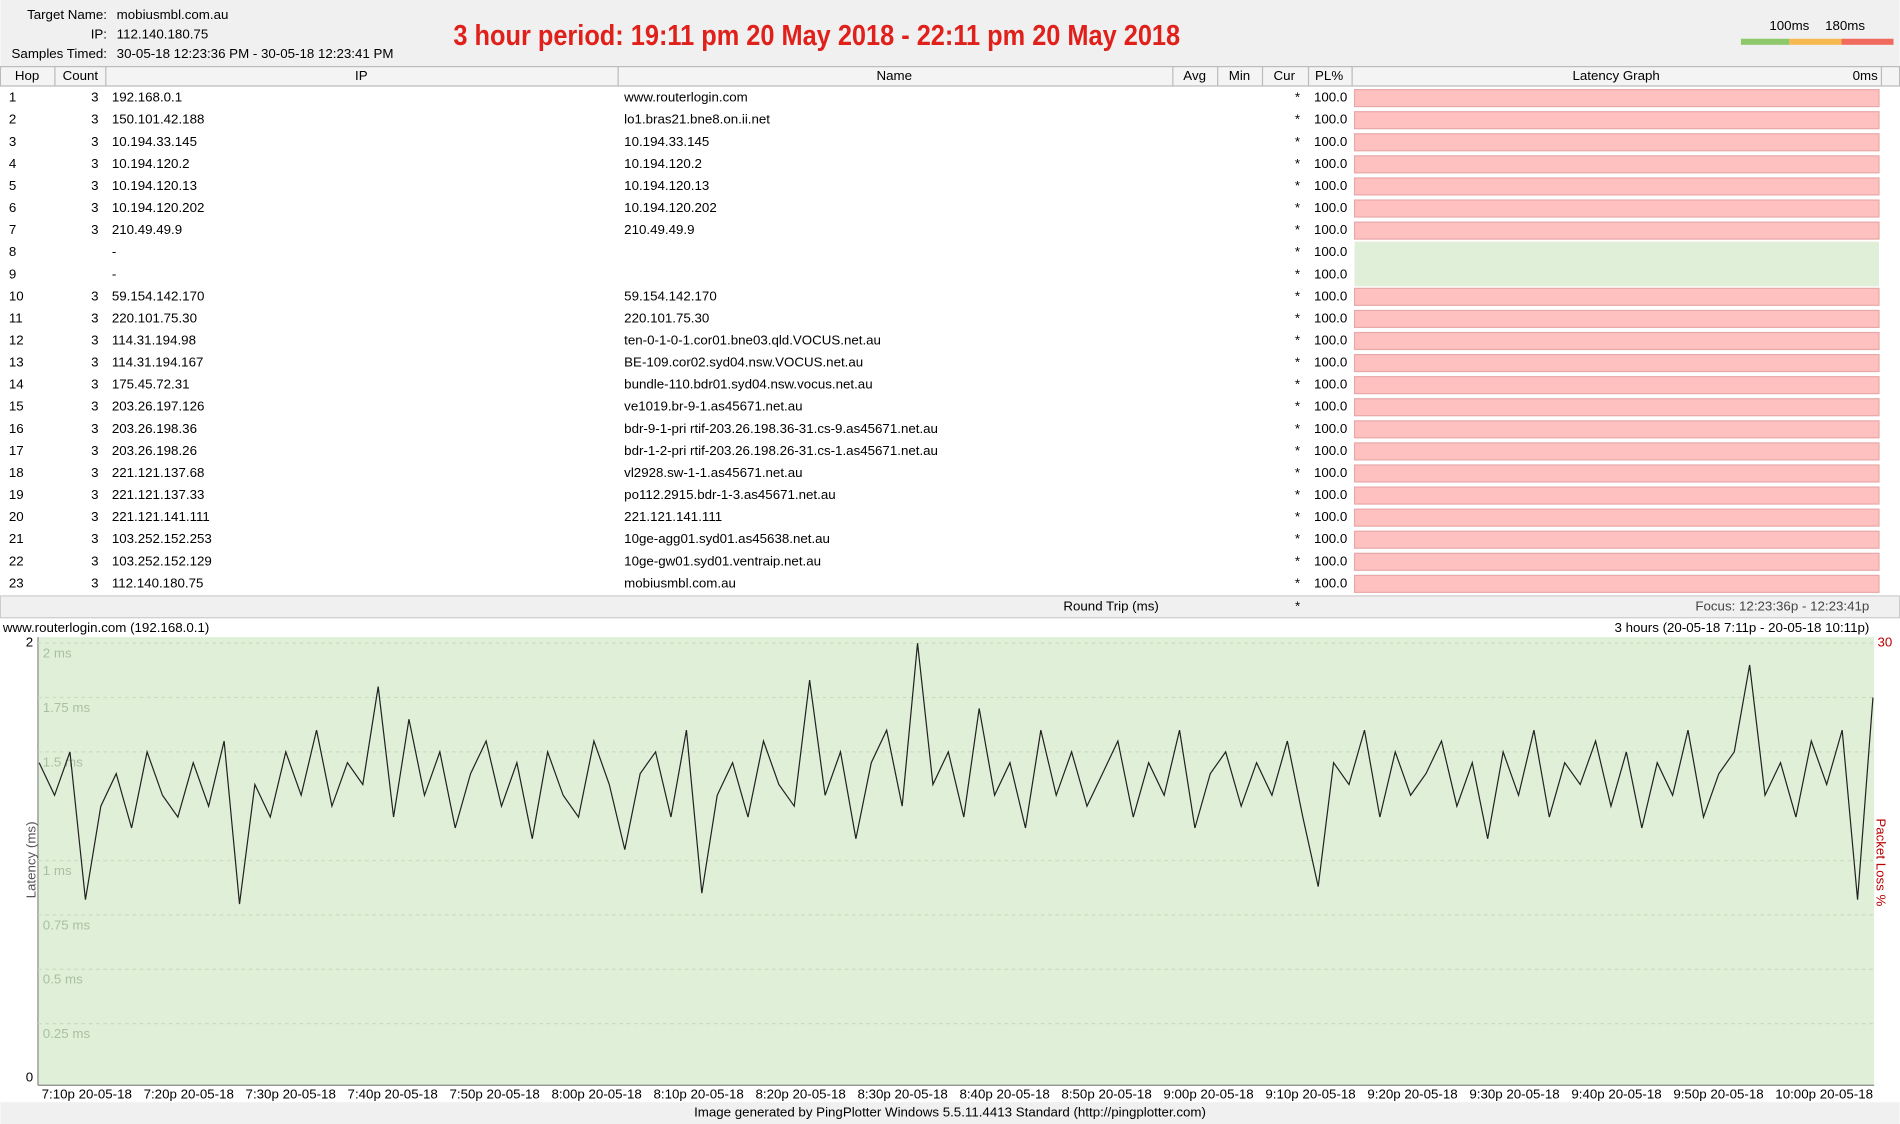 The height and width of the screenshot is (1124, 1900). What do you see at coordinates (361, 75) in the screenshot?
I see `column-header: IP` at bounding box center [361, 75].